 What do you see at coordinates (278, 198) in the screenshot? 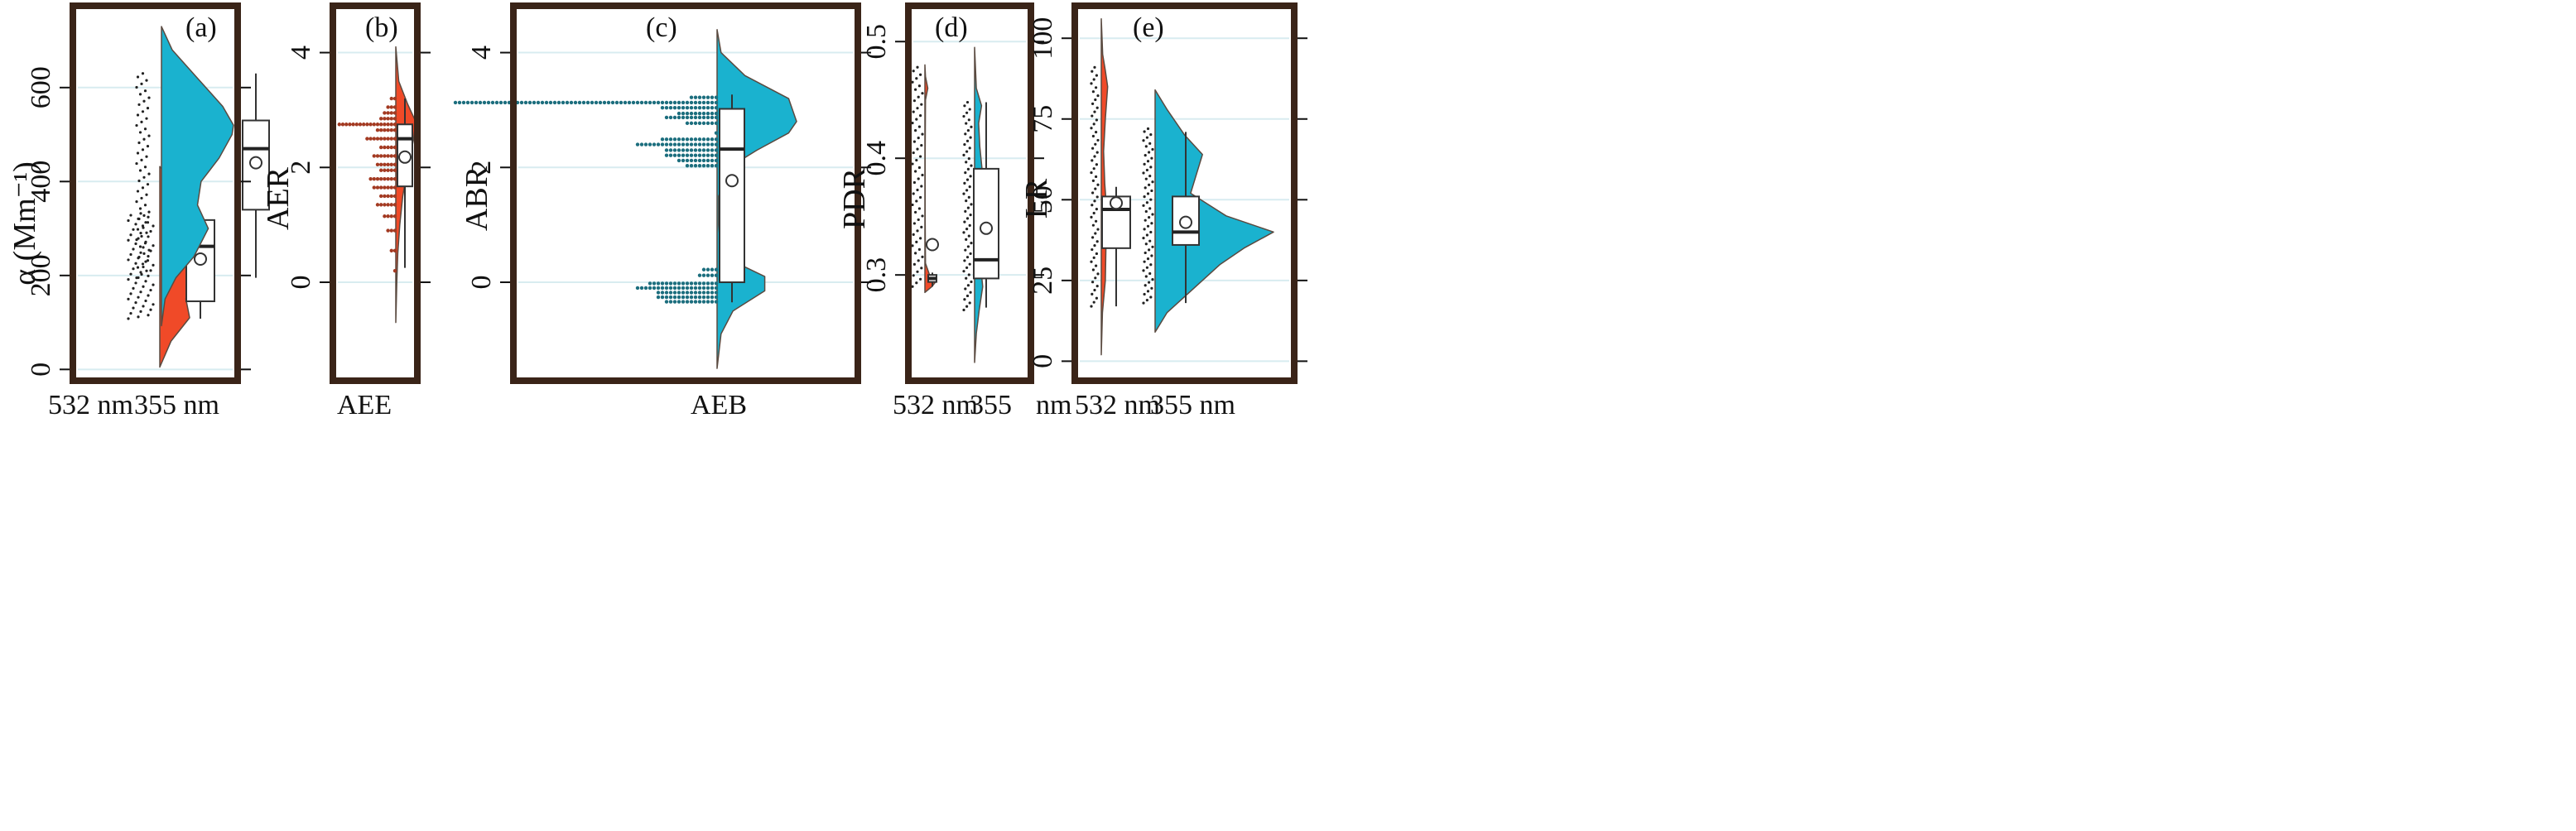
I see `y-axis-label: AER` at bounding box center [278, 198].